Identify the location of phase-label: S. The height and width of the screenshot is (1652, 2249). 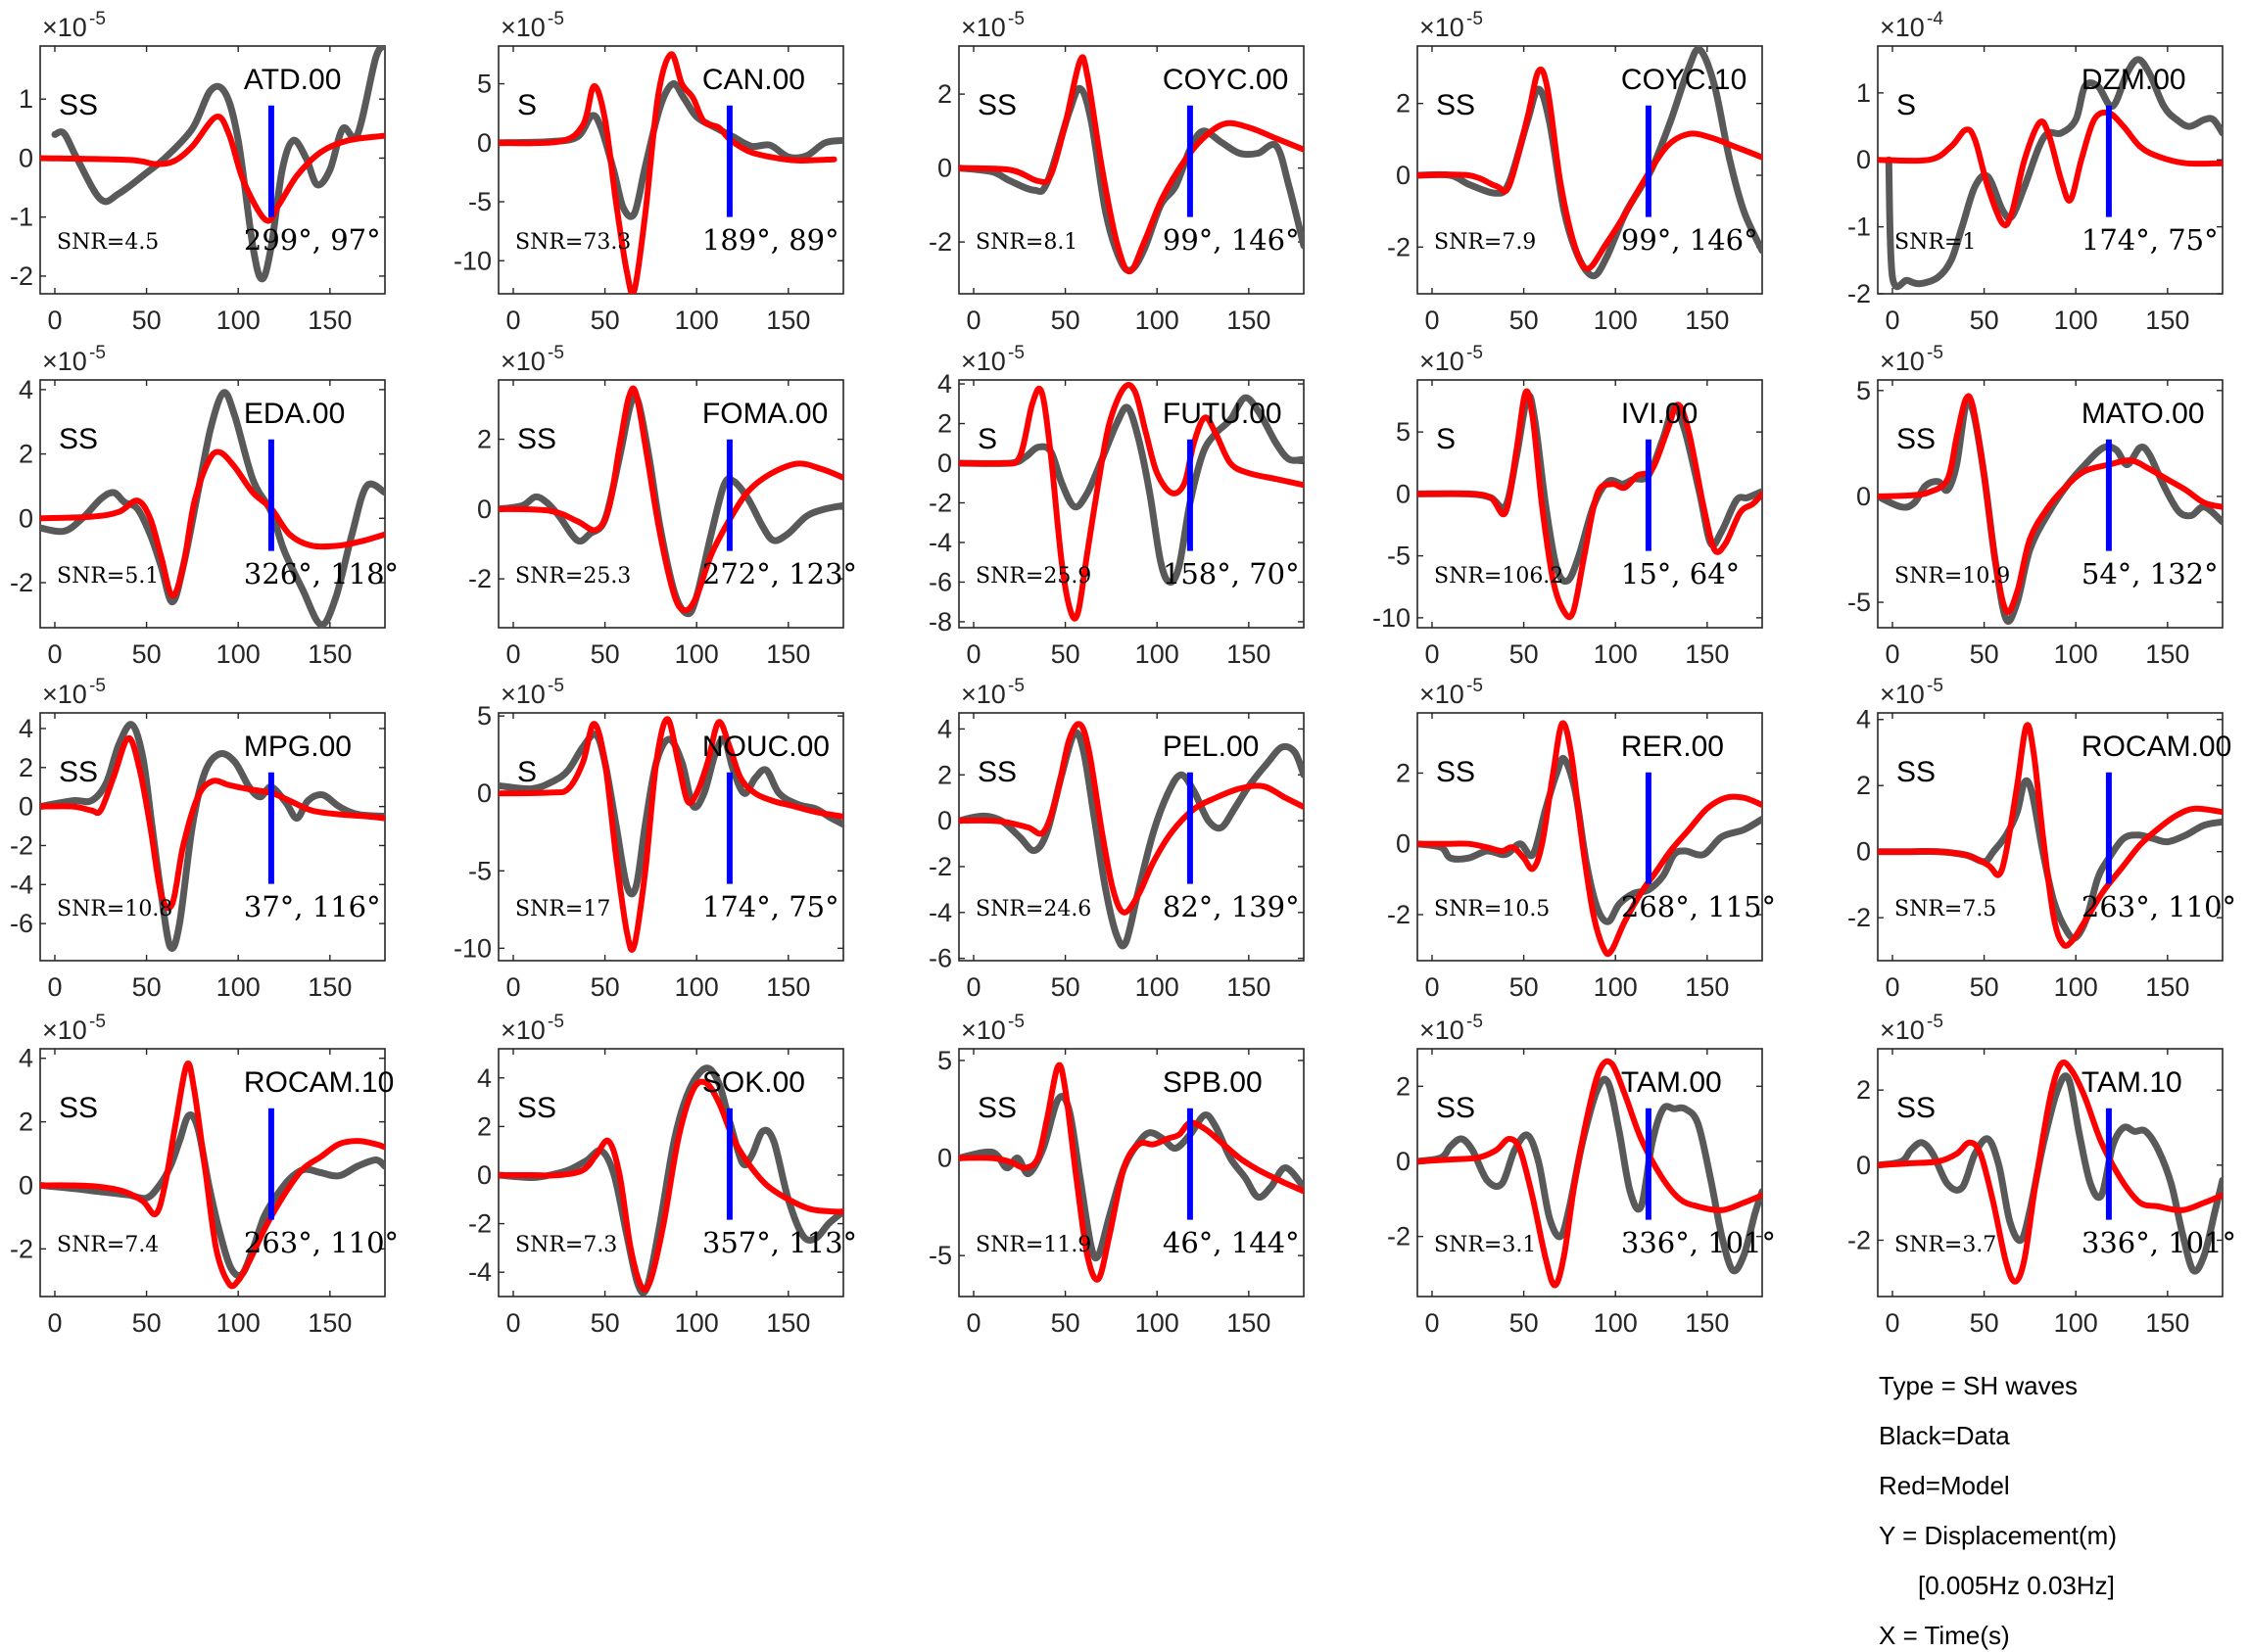
(1446, 439).